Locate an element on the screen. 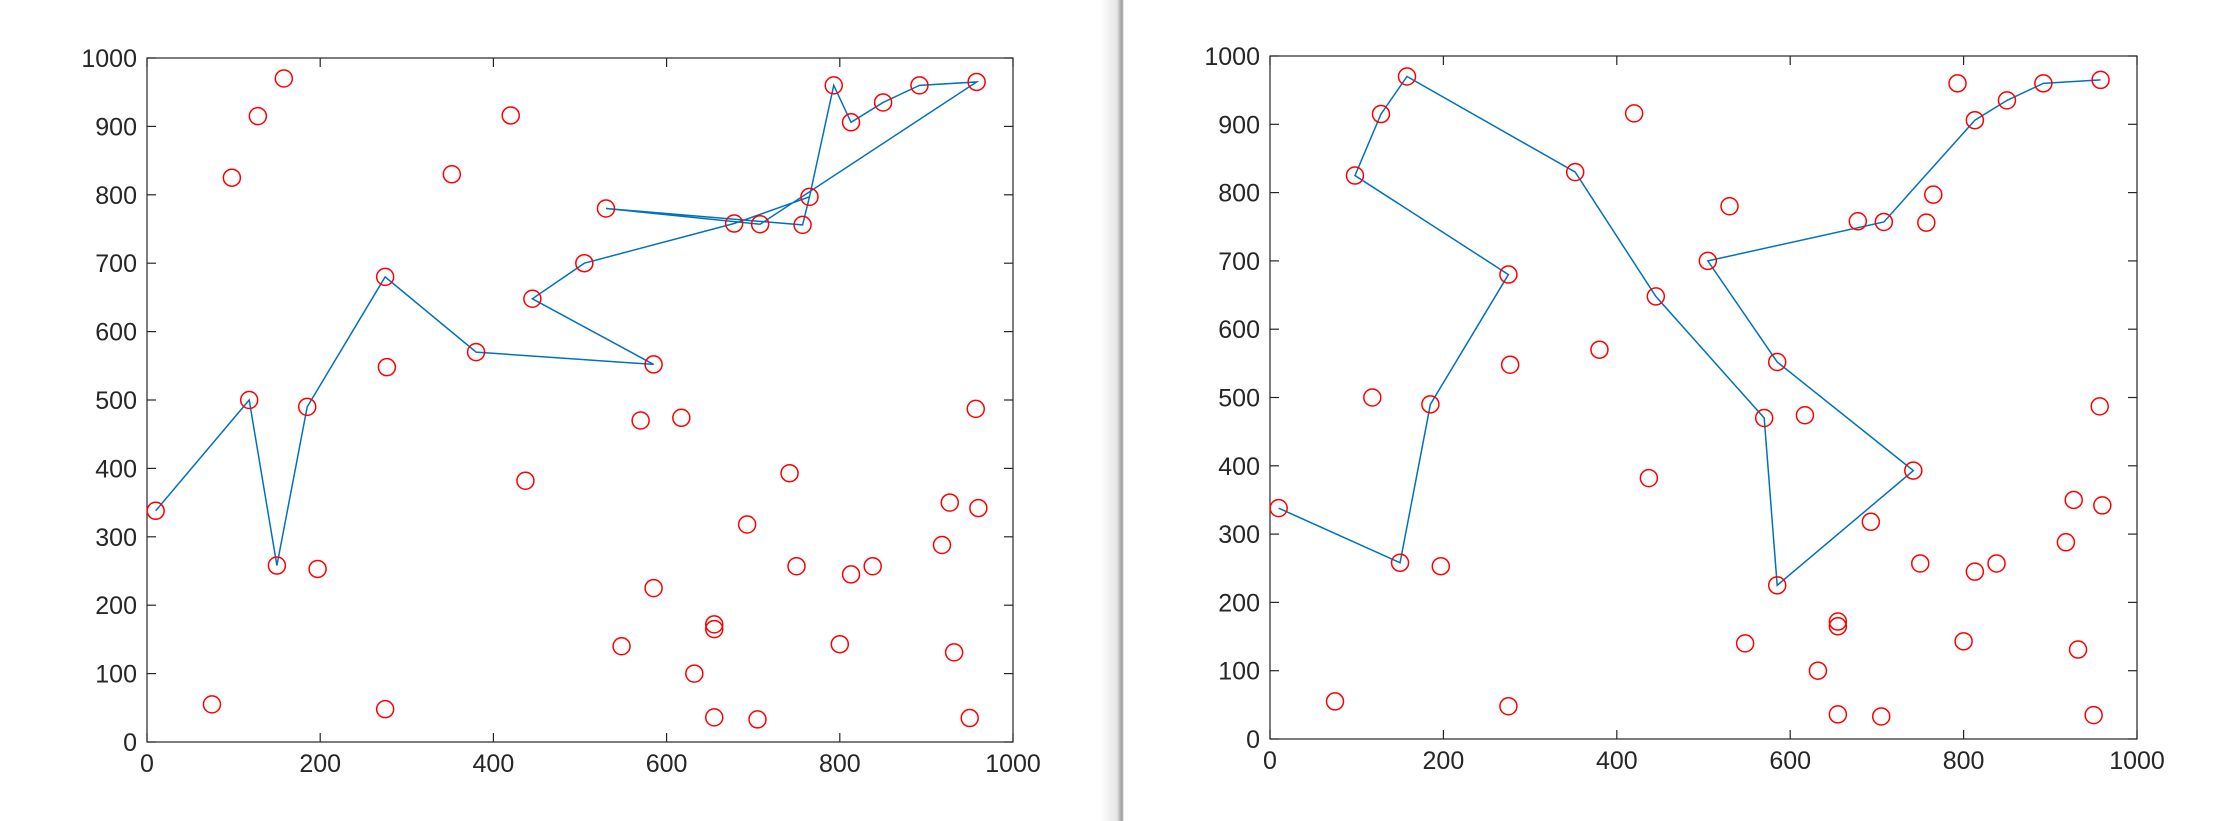 The image size is (2238, 821). window-divider is located at coordinates (1112, 410).